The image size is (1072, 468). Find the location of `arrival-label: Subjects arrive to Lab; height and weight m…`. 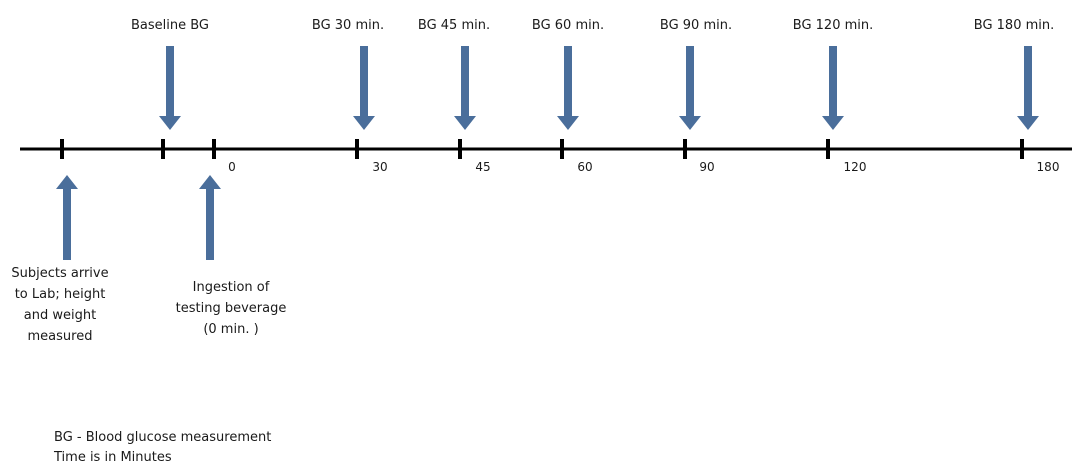

arrival-label: Subjects arrive to Lab; height and weight m… is located at coordinates (59, 305).